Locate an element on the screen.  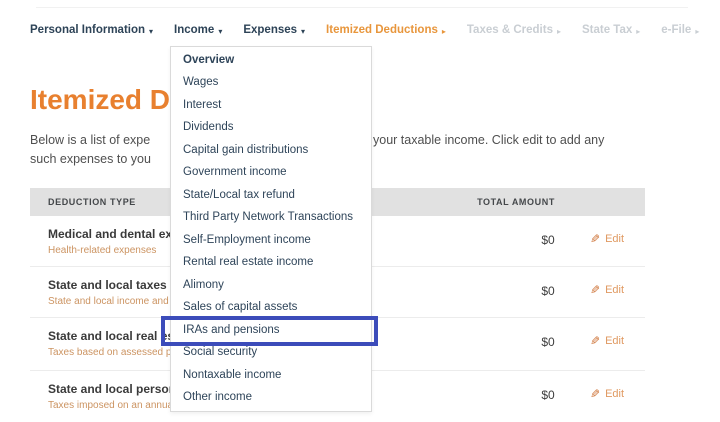
row-subtitle: State and local income and is located at coordinates (108, 301).